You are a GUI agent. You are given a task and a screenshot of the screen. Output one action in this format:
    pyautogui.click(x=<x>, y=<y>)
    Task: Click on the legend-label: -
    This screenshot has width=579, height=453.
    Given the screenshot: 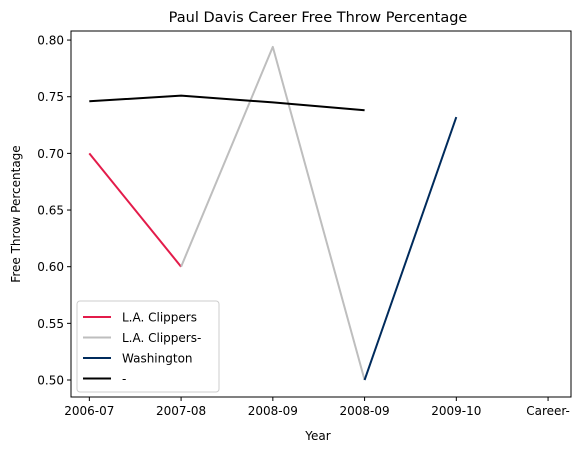 What is the action you would take?
    pyautogui.click(x=124, y=379)
    